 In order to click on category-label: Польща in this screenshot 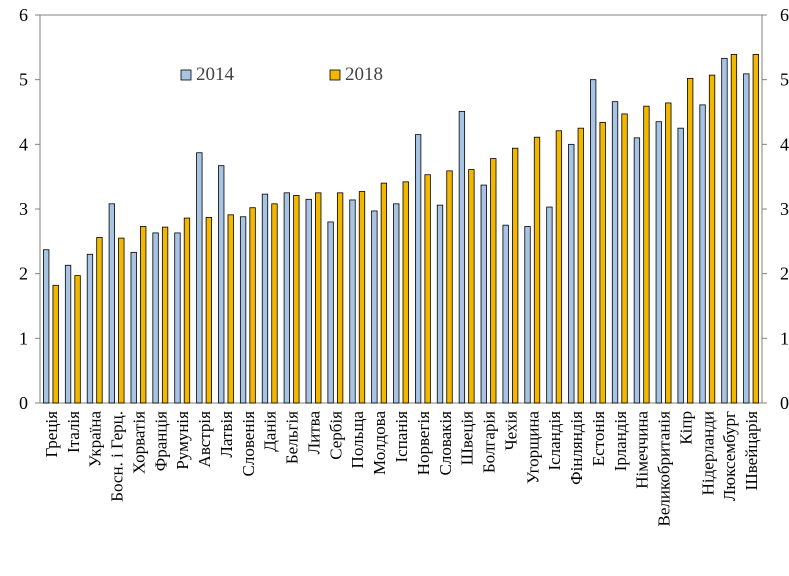, I will do `click(357, 440)`.